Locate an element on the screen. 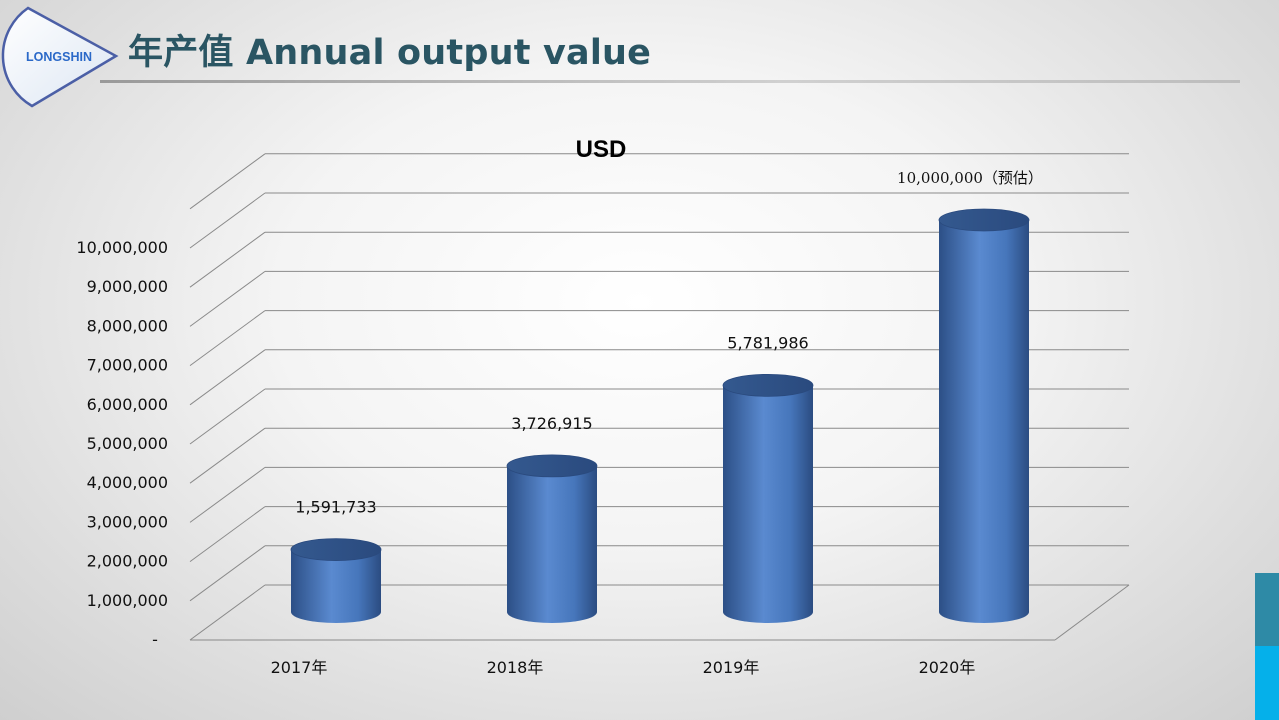  chart-title: USD is located at coordinates (601, 149).